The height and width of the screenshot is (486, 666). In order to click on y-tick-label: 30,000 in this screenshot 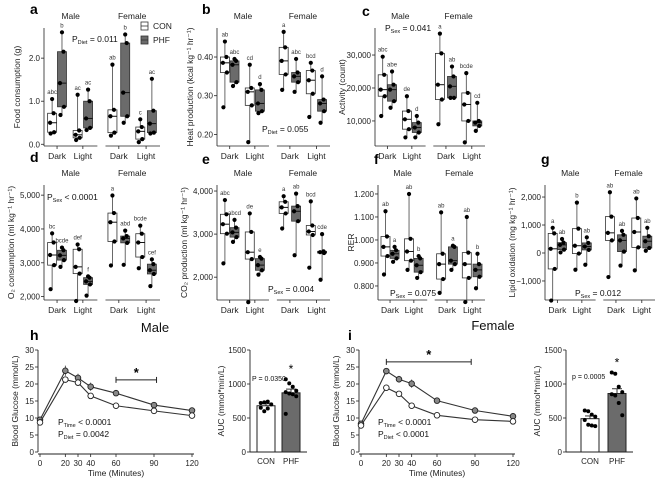, I will do `click(359, 55)`.